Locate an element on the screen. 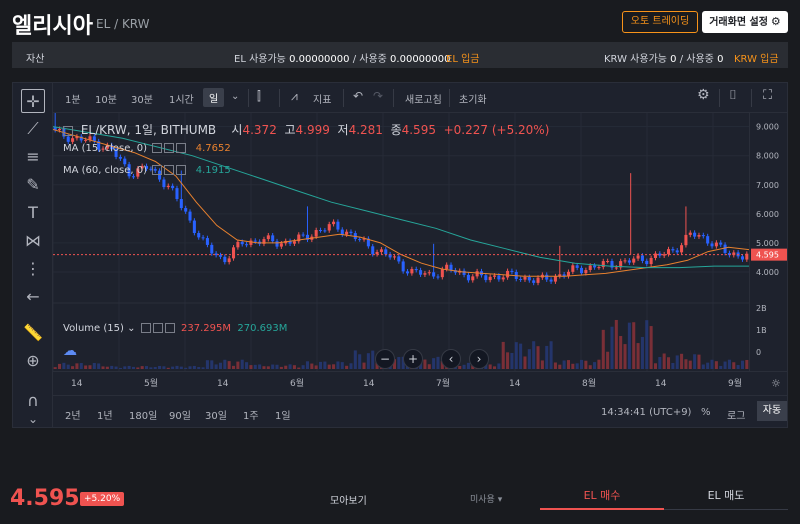 Image resolution: width=800 pixels, height=524 pixels. collapse-icon is located at coordinates (68, 130).